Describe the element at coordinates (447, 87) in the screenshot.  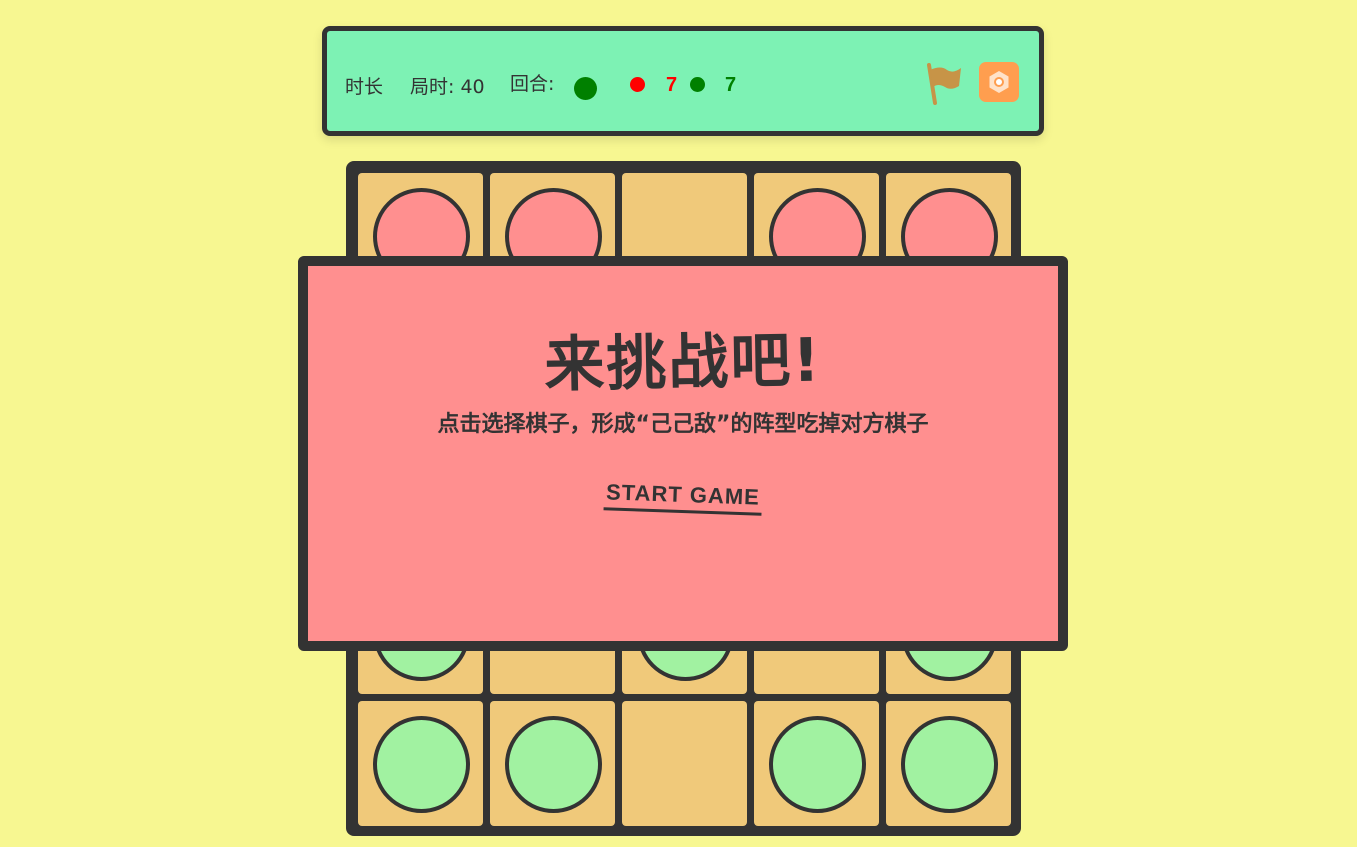
I see `round-time-label: 局时: 40` at that location.